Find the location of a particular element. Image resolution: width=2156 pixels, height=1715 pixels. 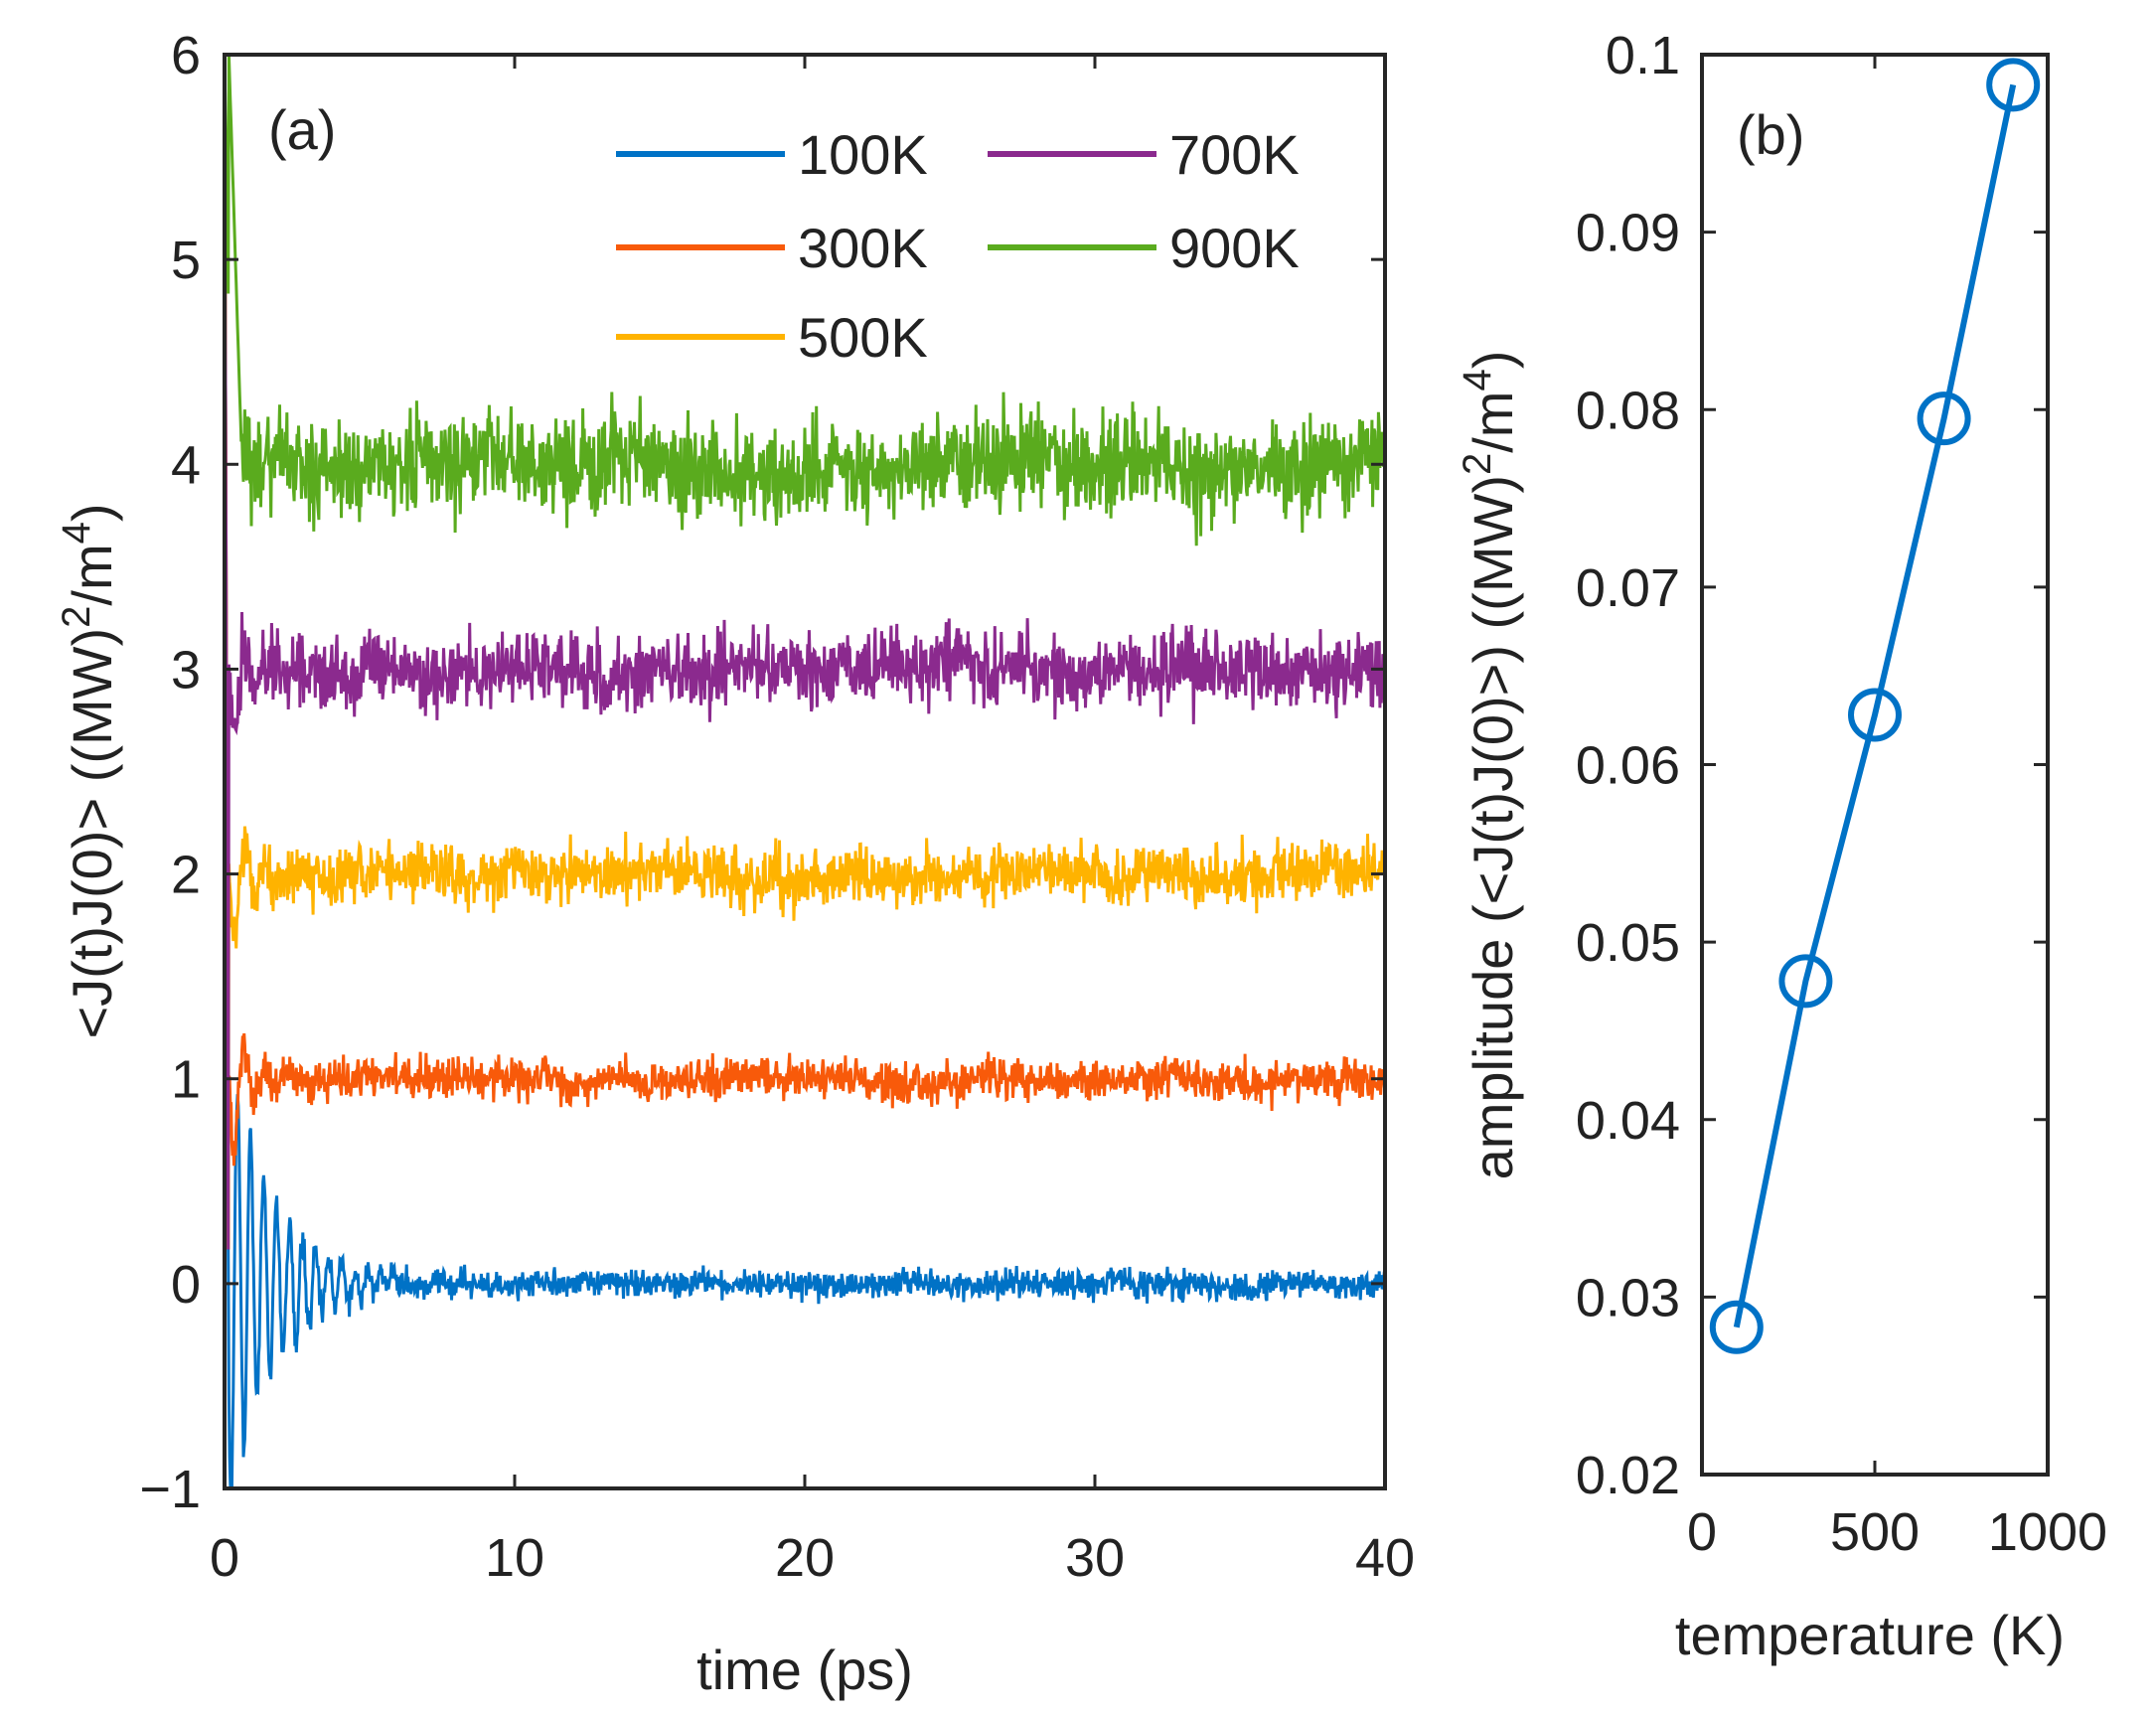

legend-label-900K: 900K is located at coordinates (1234, 248).